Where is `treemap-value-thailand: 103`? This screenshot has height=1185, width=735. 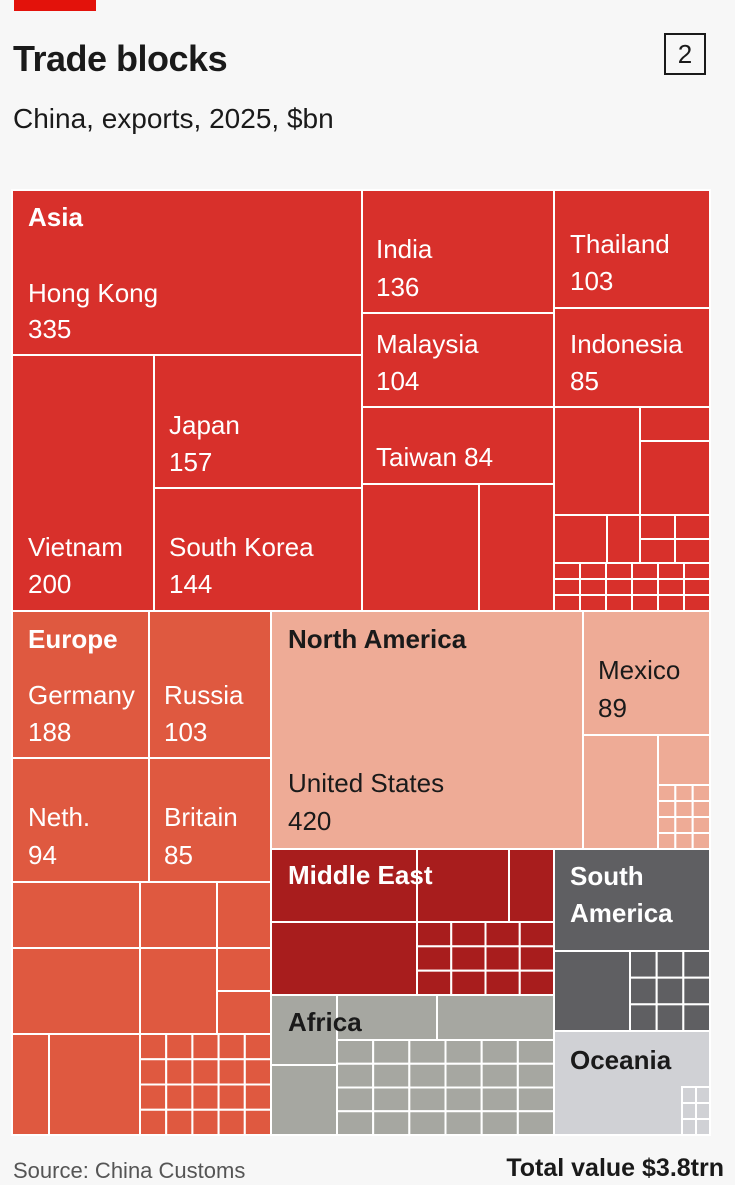
treemap-value-thailand: 103 is located at coordinates (591, 281).